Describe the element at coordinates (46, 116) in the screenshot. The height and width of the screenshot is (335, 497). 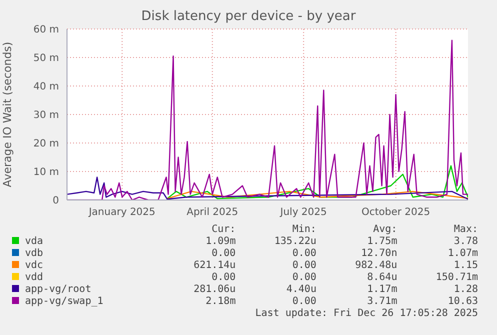
I see `y-tick-label: 30 m` at that location.